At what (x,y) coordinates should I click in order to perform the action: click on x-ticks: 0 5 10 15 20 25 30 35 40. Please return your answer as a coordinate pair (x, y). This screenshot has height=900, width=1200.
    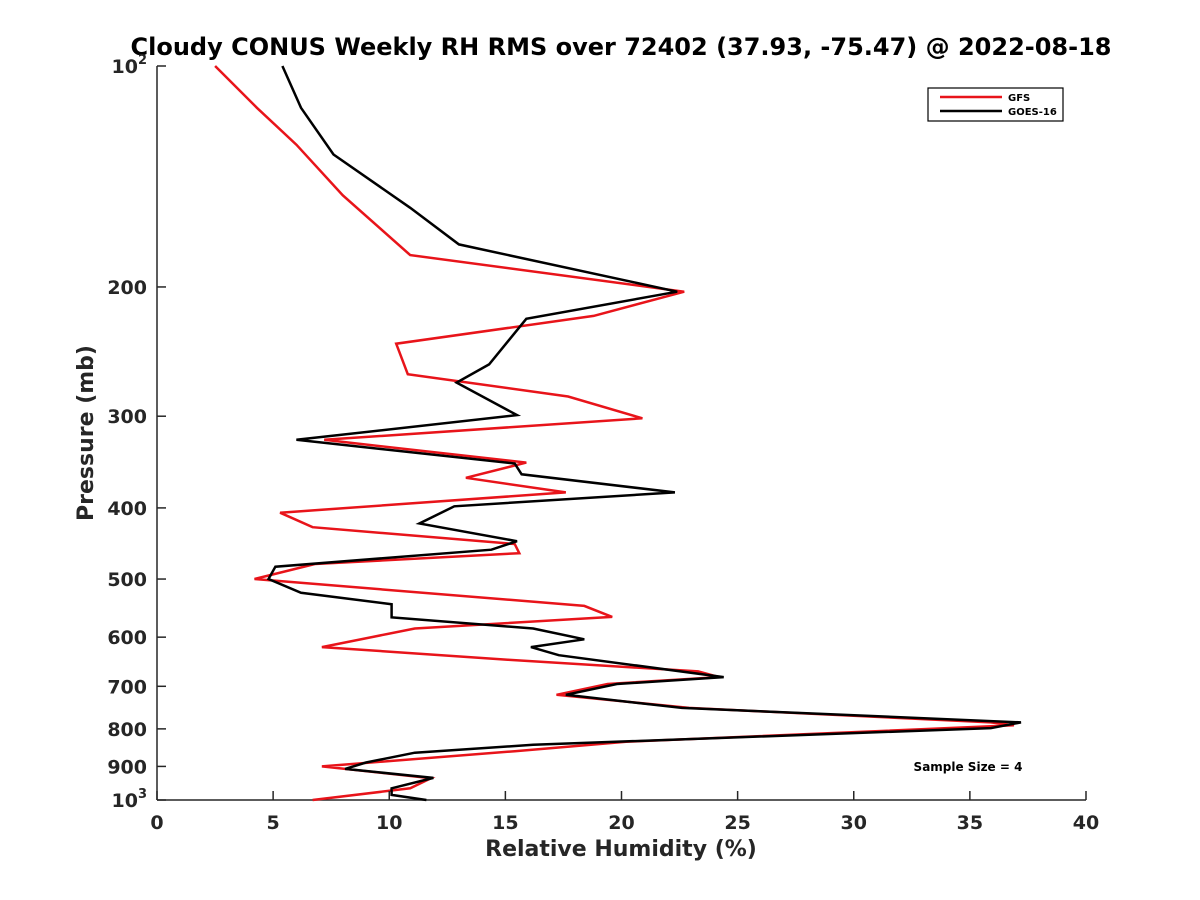
    Looking at the image, I should click on (624, 812).